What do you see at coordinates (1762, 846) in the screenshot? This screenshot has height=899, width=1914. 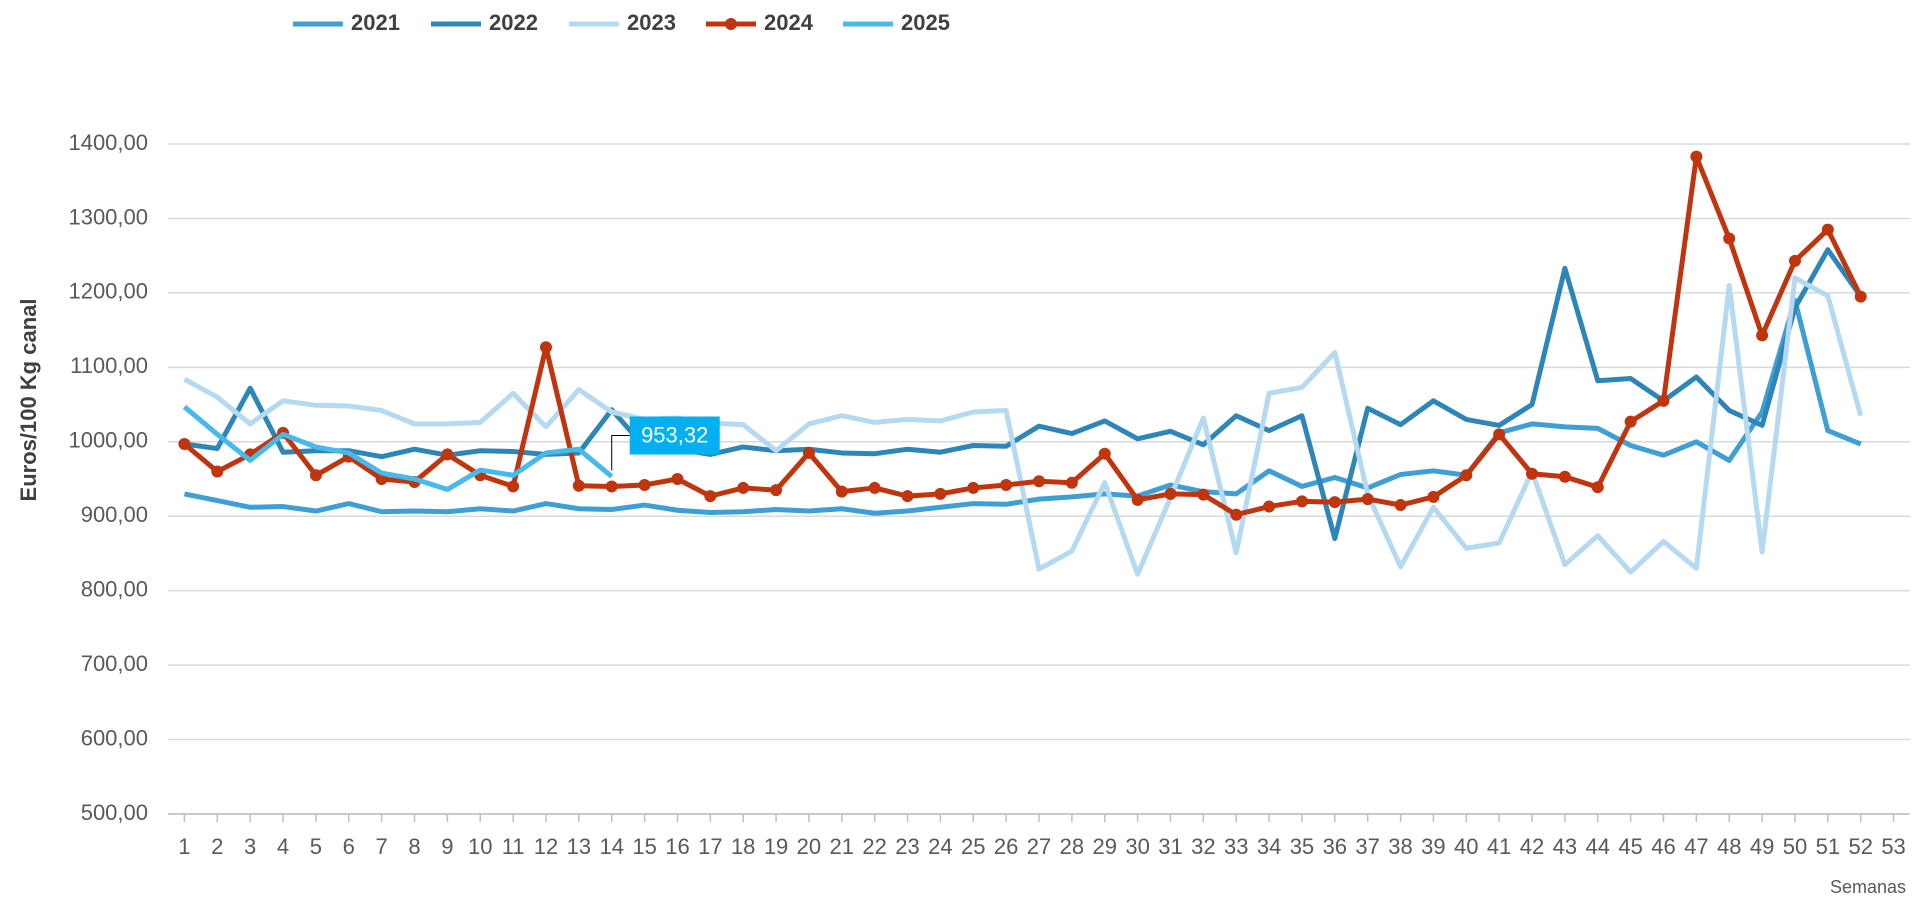 I see `x-tick-label: 49` at bounding box center [1762, 846].